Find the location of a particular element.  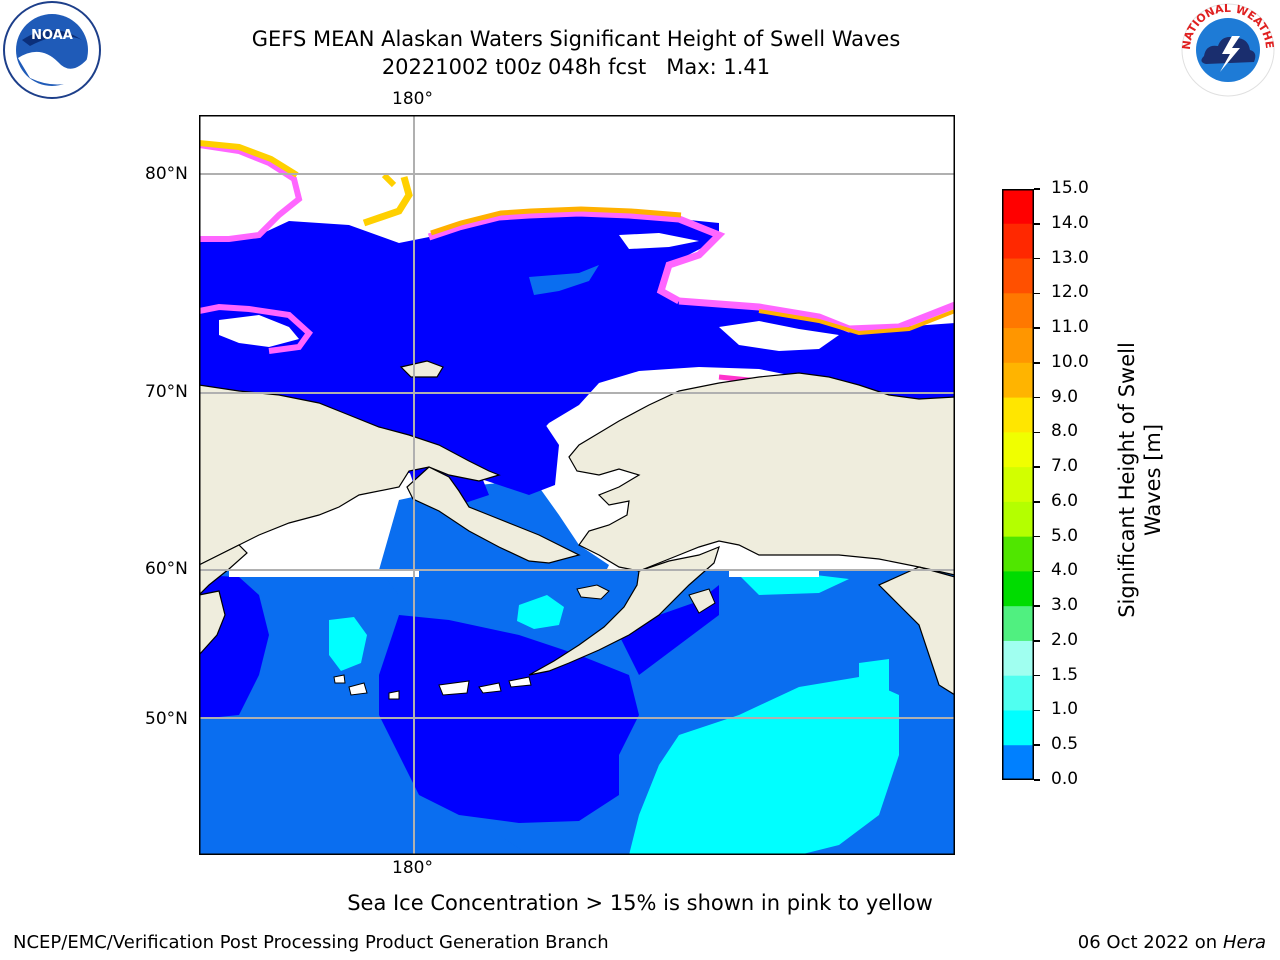

footer-date-text: 06 Oct 2022 on is located at coordinates (1147, 942).